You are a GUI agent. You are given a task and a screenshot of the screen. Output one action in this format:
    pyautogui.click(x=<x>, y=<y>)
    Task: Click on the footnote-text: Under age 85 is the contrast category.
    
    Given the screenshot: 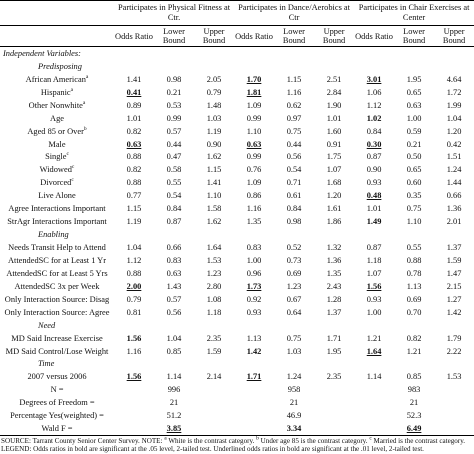 What is the action you would take?
    pyautogui.click(x=314, y=441)
    